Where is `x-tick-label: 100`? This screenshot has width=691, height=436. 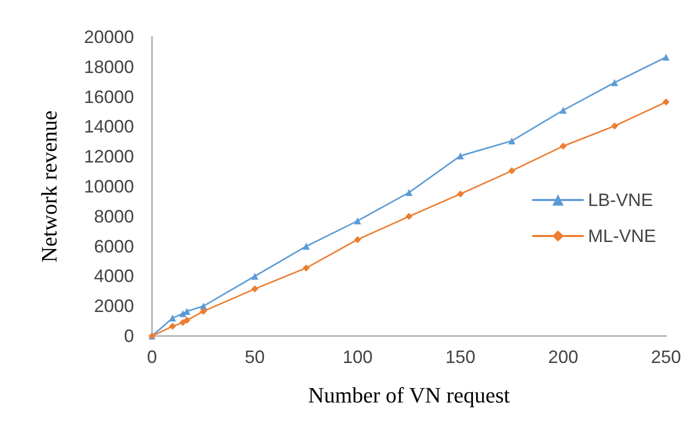
x-tick-label: 100 is located at coordinates (357, 357).